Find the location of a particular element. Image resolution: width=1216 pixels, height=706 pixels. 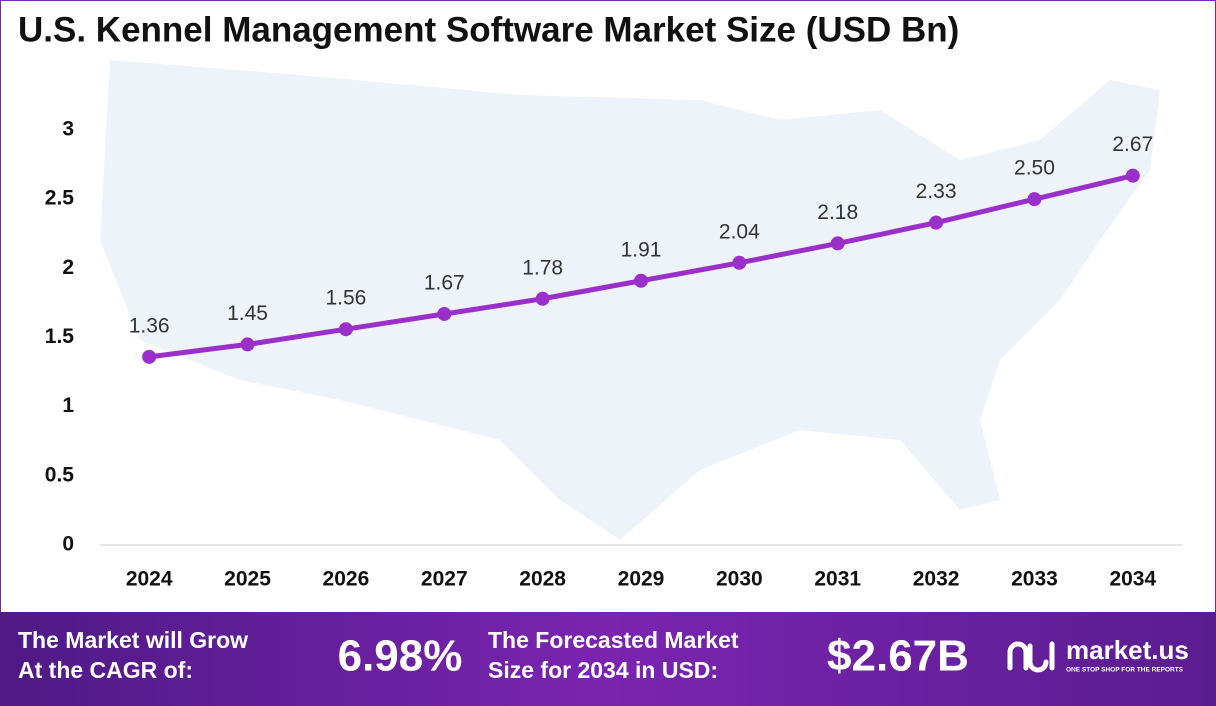

y-tick-label: 1 is located at coordinates (68, 405).